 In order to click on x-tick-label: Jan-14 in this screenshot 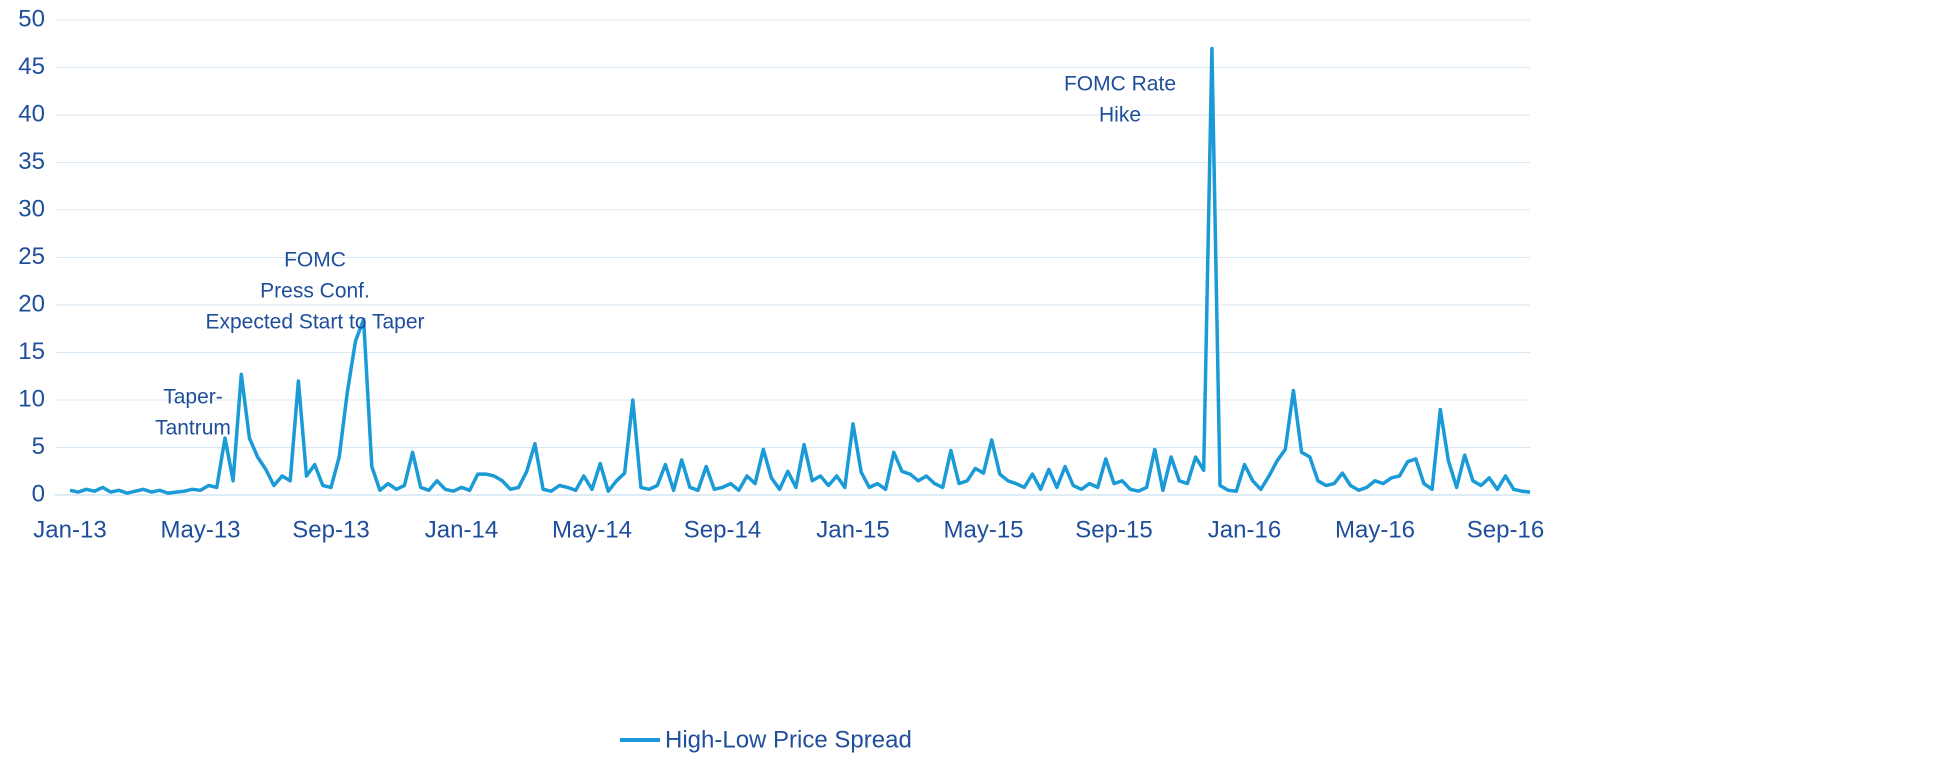, I will do `click(461, 529)`.